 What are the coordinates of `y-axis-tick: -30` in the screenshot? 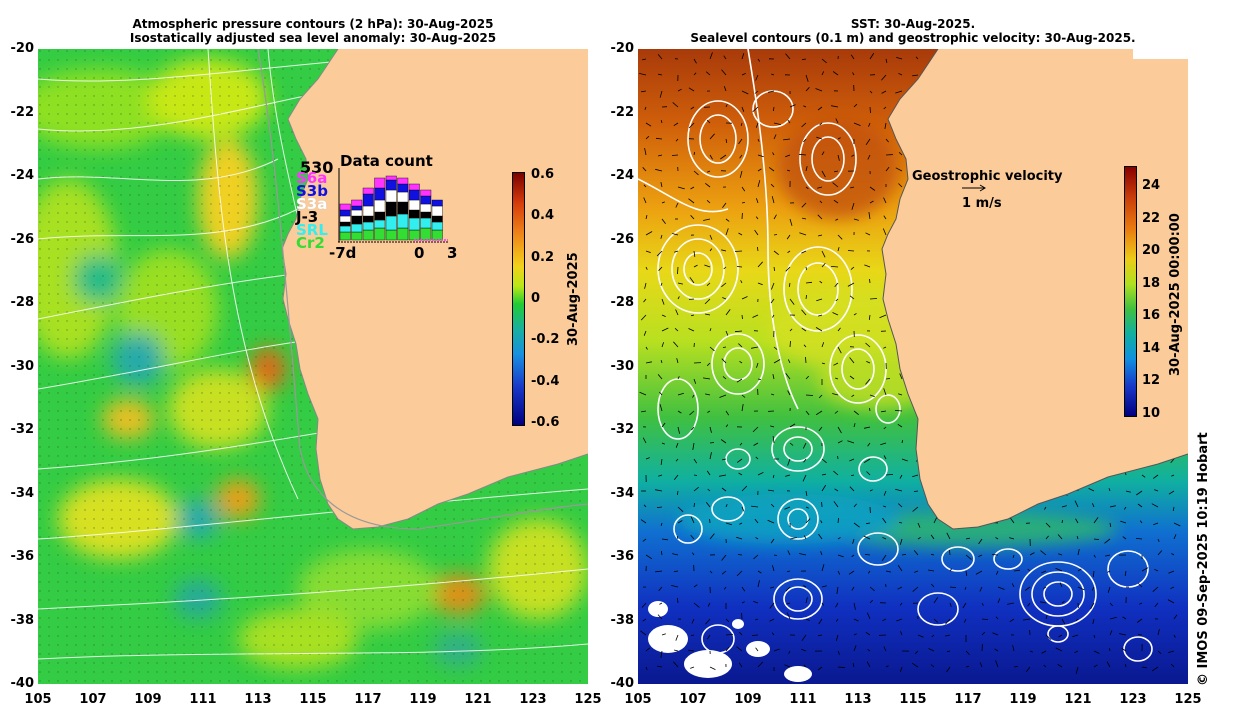 It's located at (22, 366).